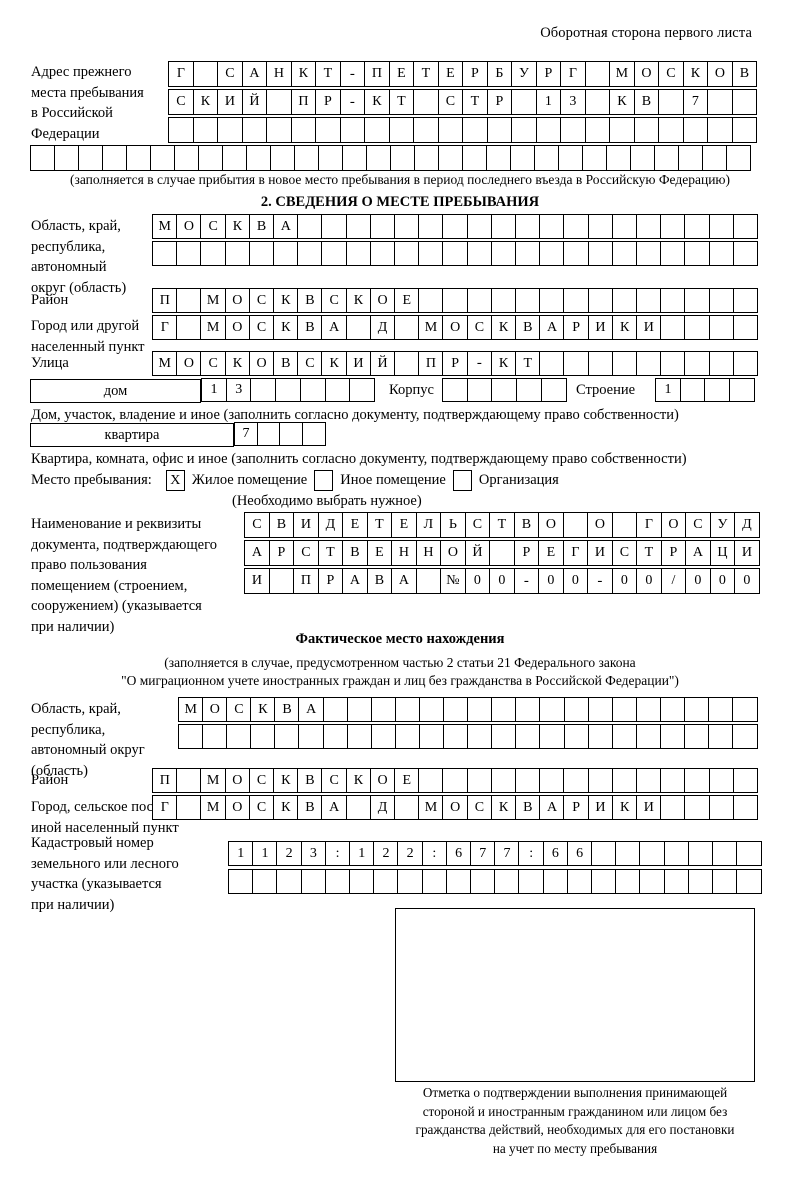 The width and height of the screenshot is (800, 1180). What do you see at coordinates (382, 807) in the screenshot?
I see `section3-city-cell: Д` at bounding box center [382, 807].